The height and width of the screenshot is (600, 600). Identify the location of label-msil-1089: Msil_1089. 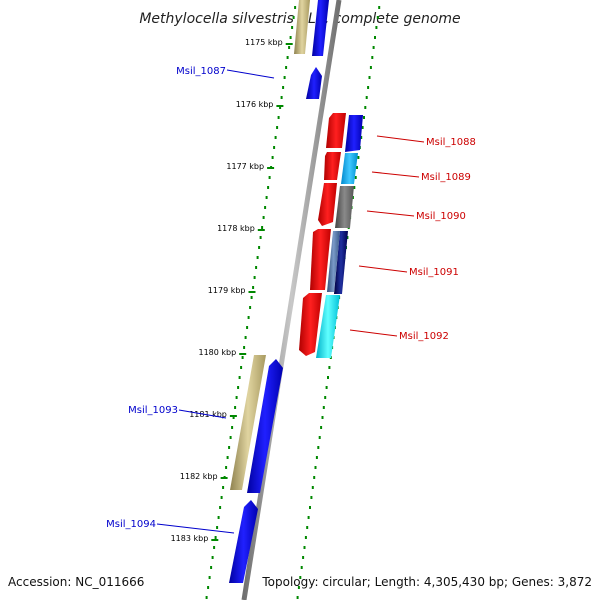
(446, 177).